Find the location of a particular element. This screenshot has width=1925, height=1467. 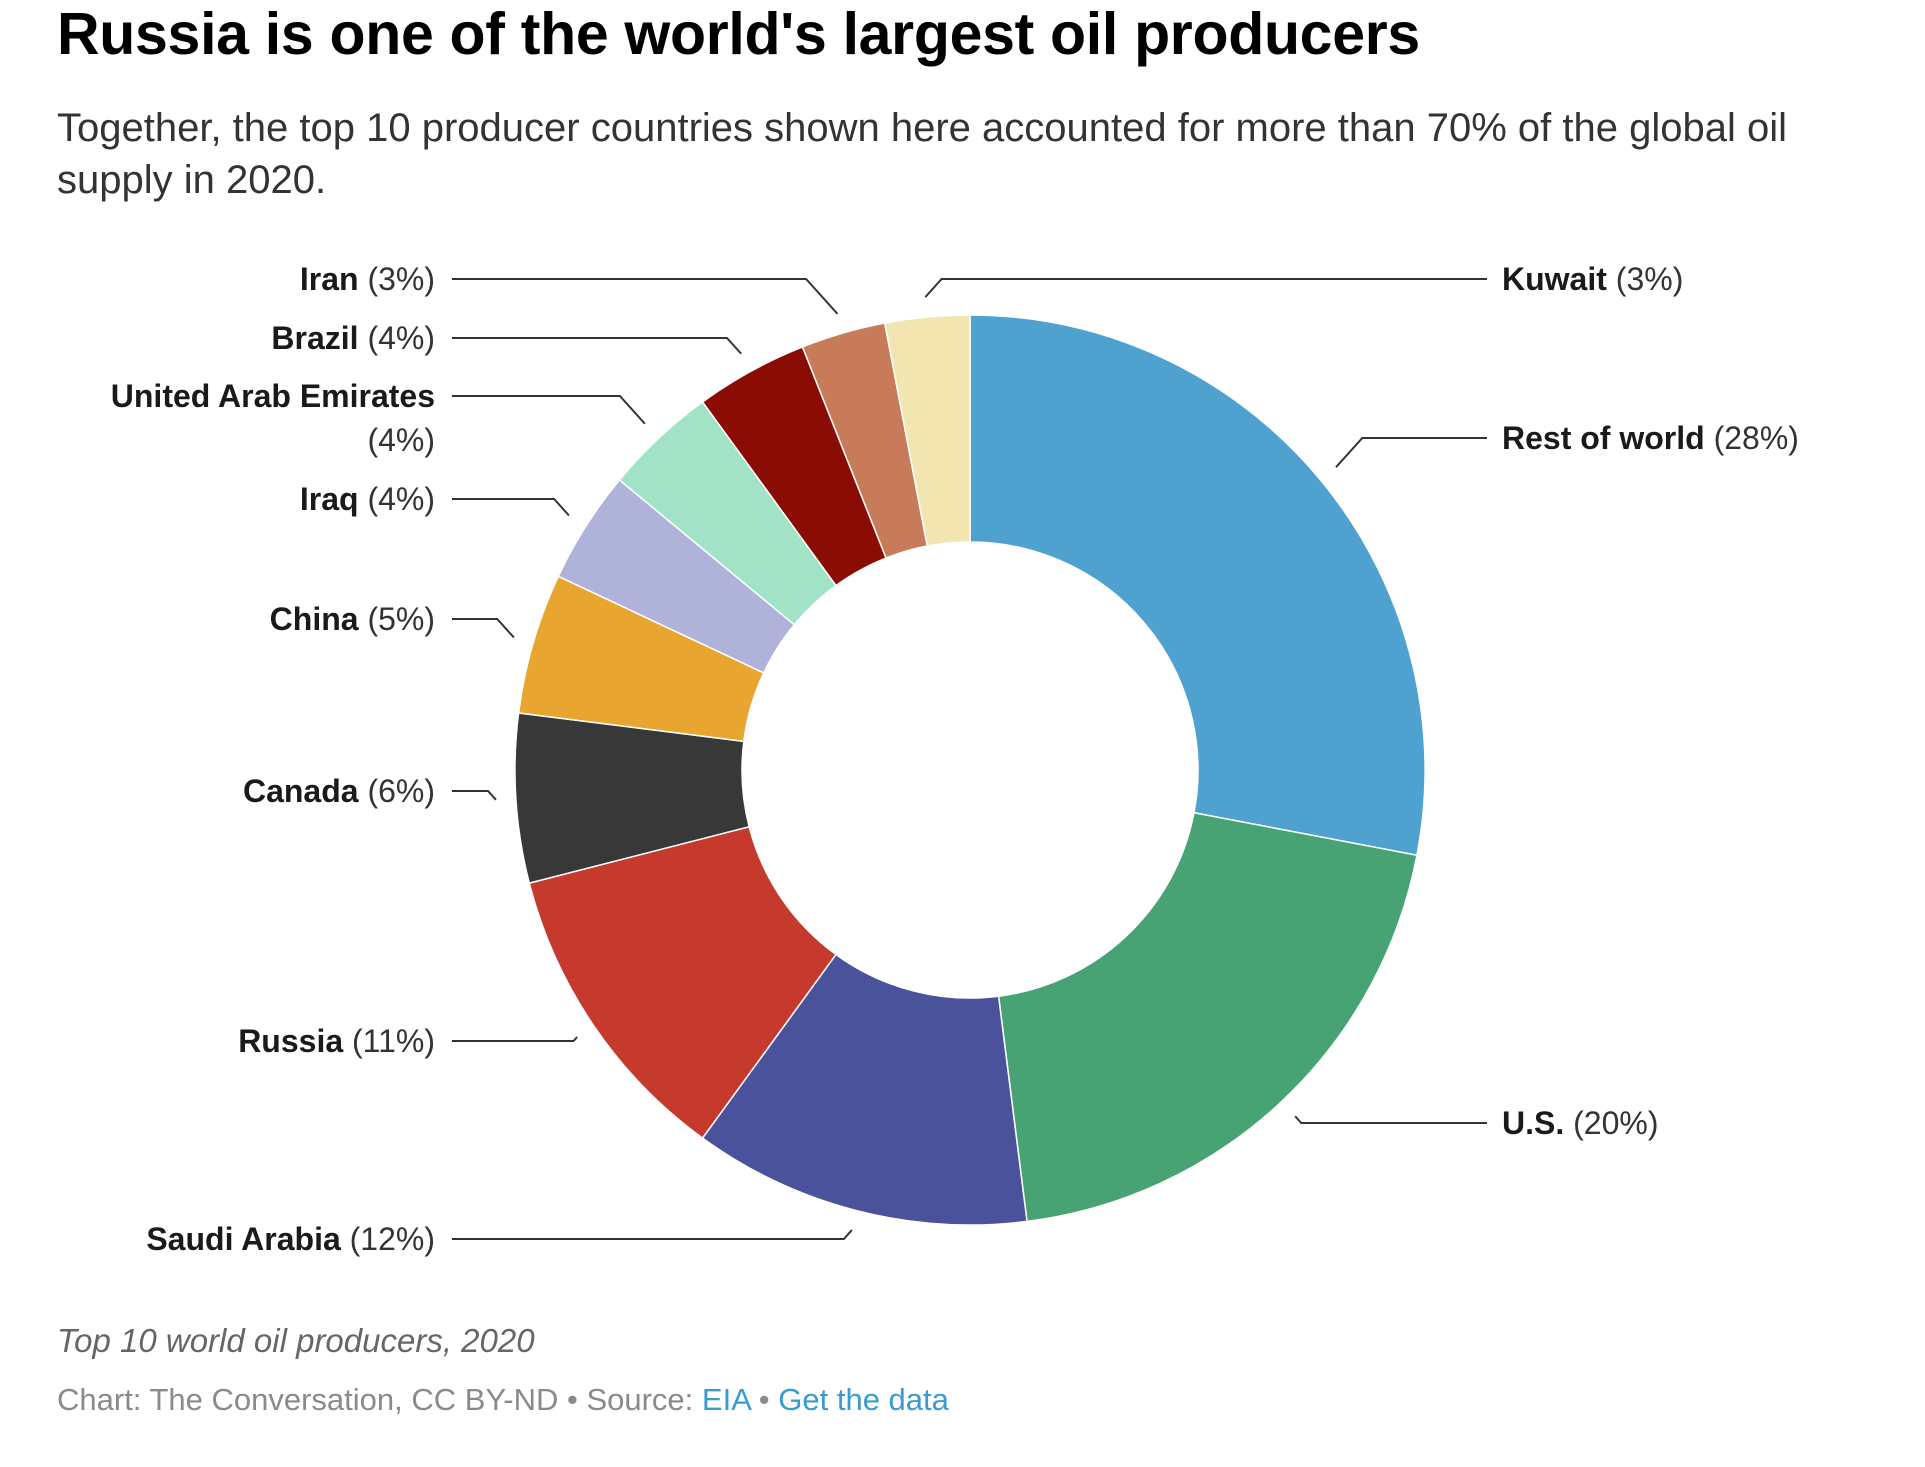

slice-rest-of-world is located at coordinates (1197, 585).